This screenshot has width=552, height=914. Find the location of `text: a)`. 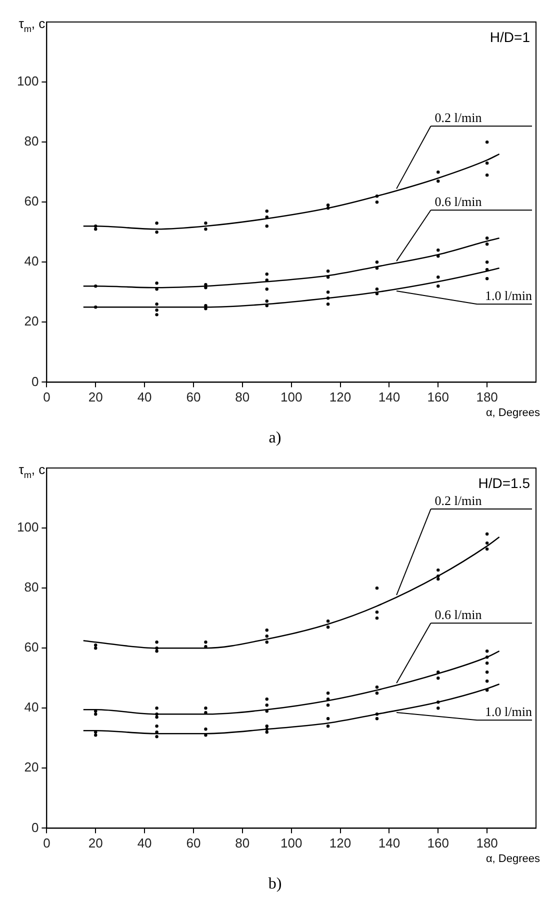

text: a) is located at coordinates (275, 438).